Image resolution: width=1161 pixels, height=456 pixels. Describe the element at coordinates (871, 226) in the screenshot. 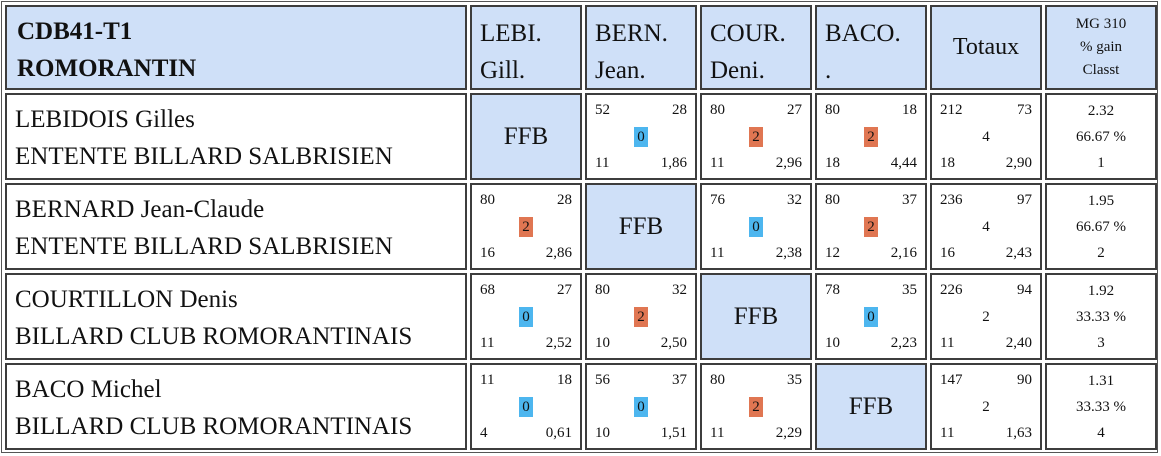

I see `match-cell: 80 37 12 2,16 2` at that location.